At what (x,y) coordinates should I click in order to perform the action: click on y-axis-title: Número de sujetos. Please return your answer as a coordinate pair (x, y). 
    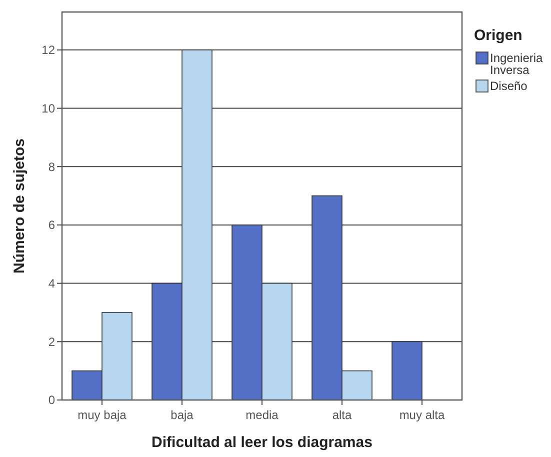
    Looking at the image, I should click on (19, 206).